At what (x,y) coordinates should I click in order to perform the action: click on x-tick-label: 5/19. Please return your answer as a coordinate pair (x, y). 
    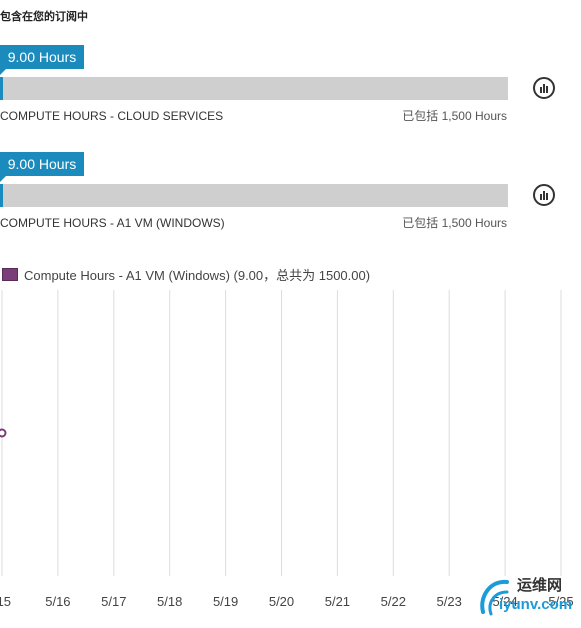
    Looking at the image, I should click on (225, 601).